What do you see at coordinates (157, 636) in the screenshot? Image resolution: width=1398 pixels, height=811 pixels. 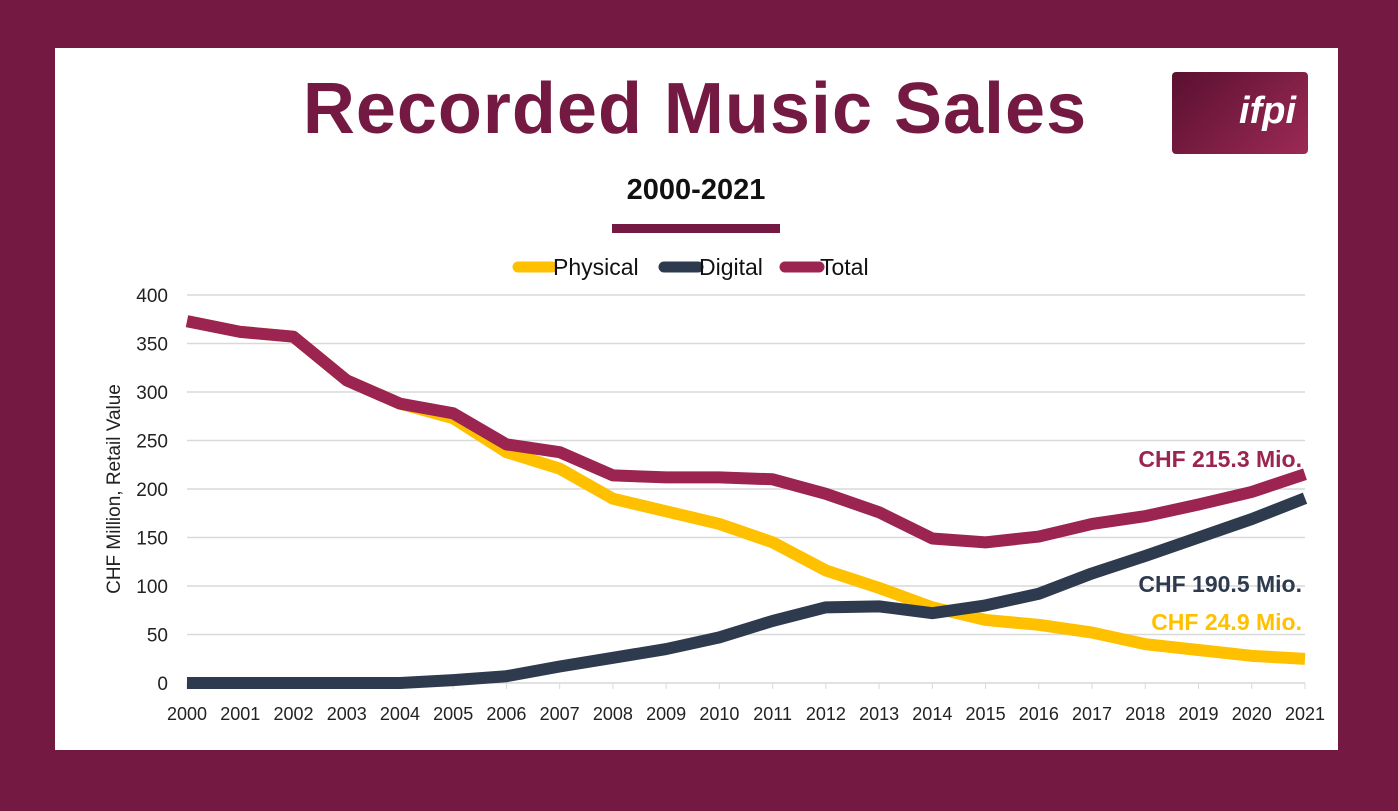 I see `y-tick-label: 50` at bounding box center [157, 636].